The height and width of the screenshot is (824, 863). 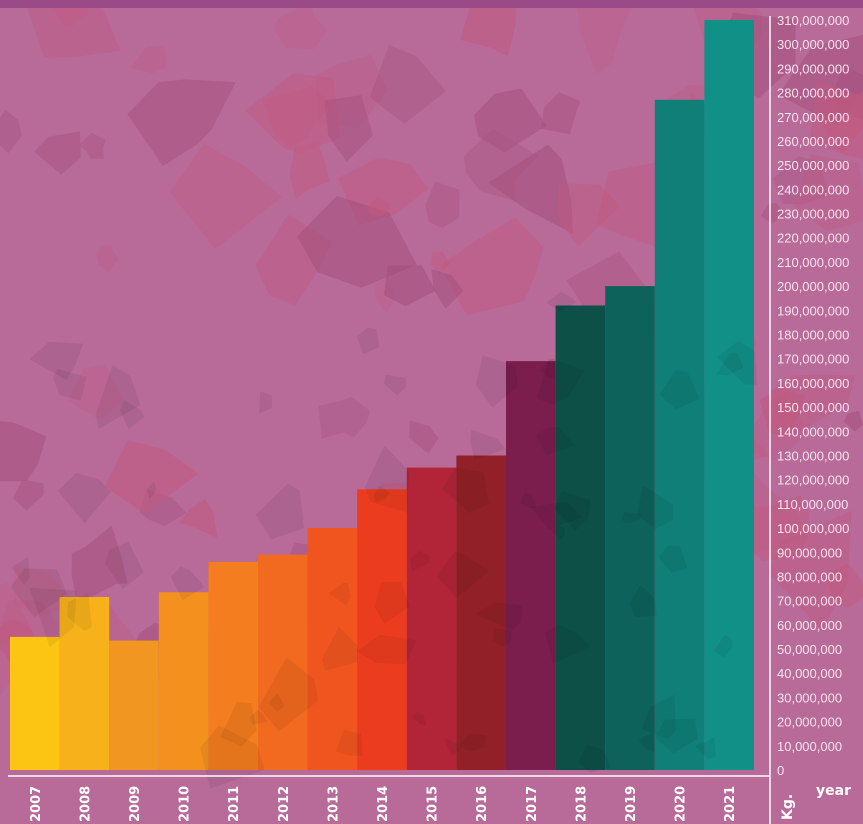 I want to click on x-tick-label: 2008, so click(x=85, y=804).